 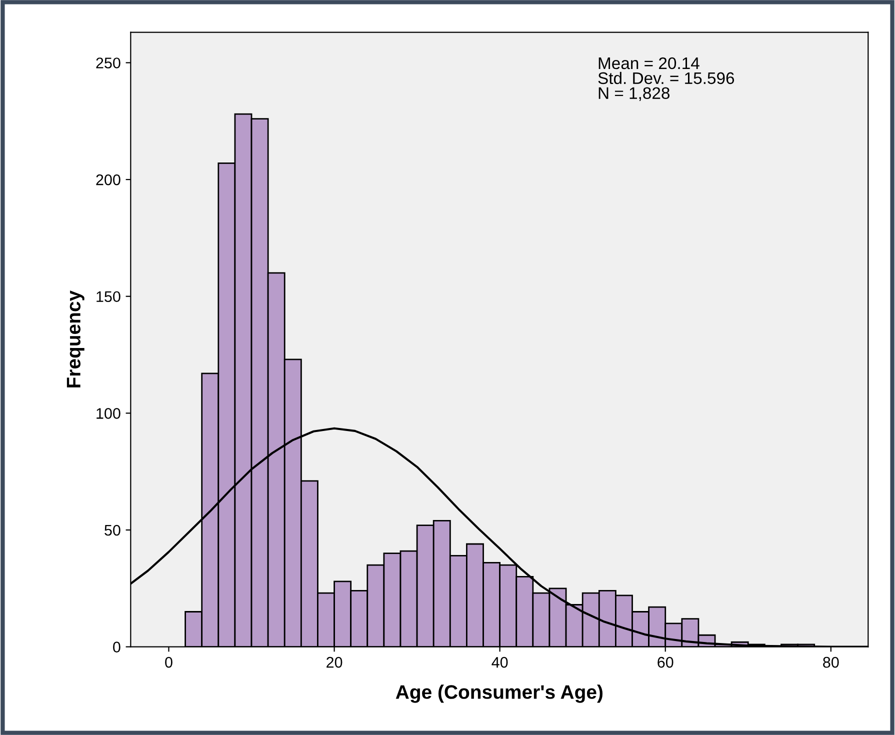 What do you see at coordinates (666, 662) in the screenshot?
I see `x-tick-label: 60` at bounding box center [666, 662].